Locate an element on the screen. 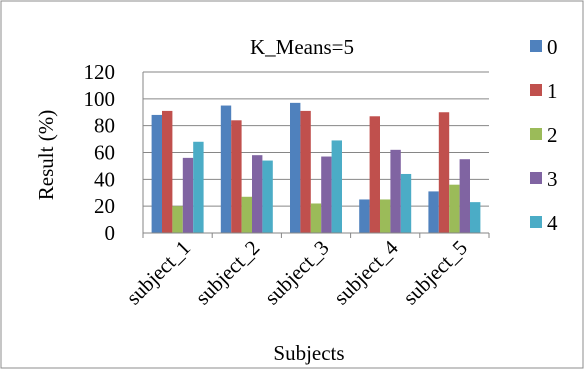  y-tick-label: 80 is located at coordinates (104, 126).